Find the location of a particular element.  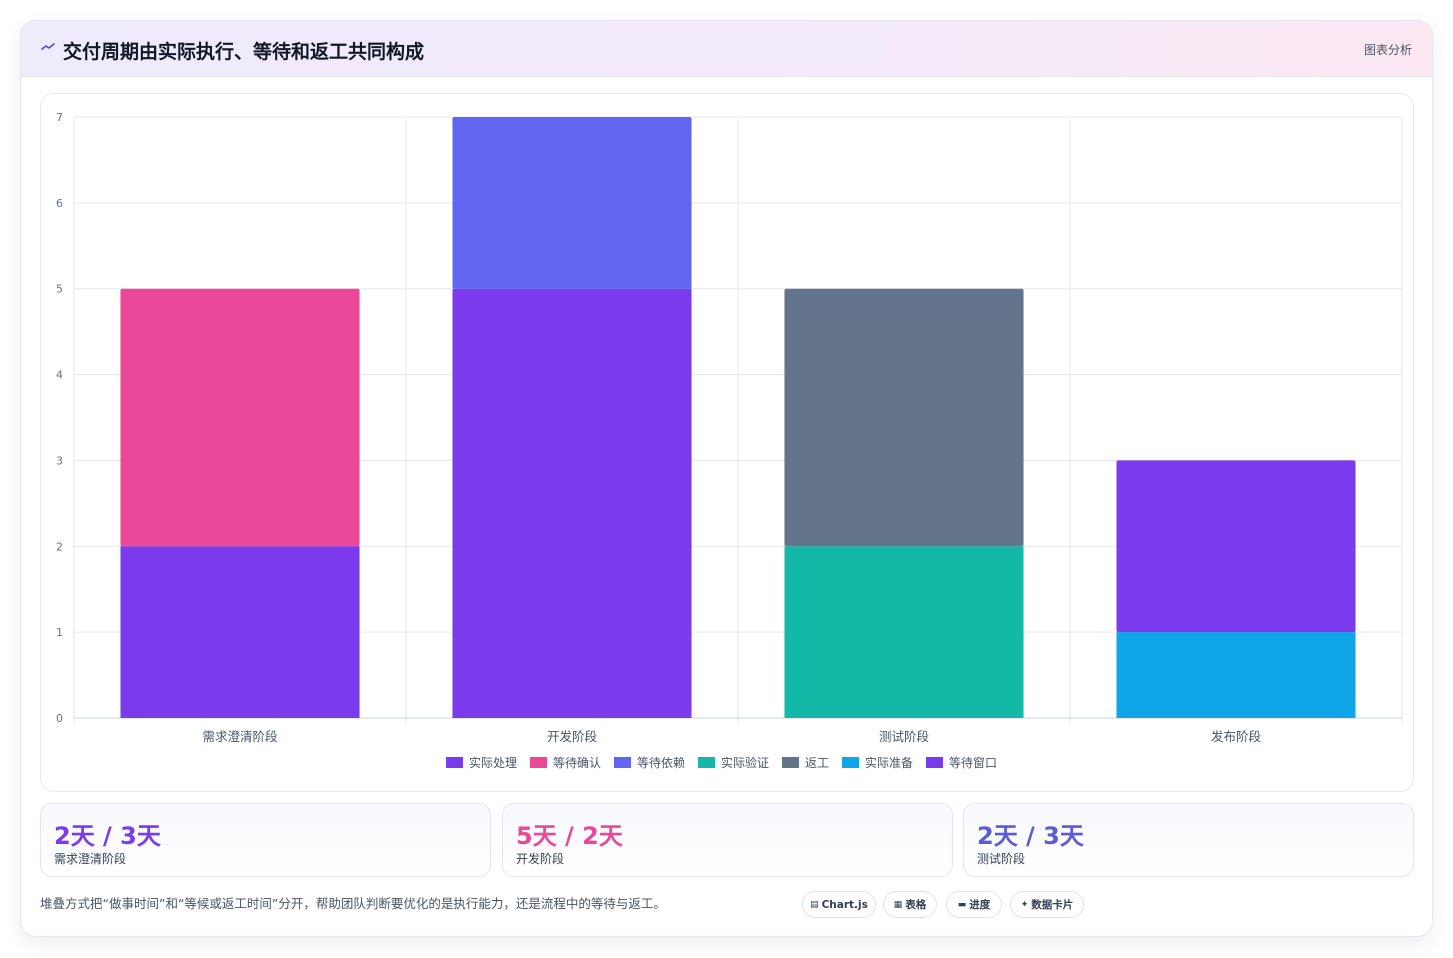

page-title: 交付周期由实际执行、等待和返工共同构成 is located at coordinates (244, 52).